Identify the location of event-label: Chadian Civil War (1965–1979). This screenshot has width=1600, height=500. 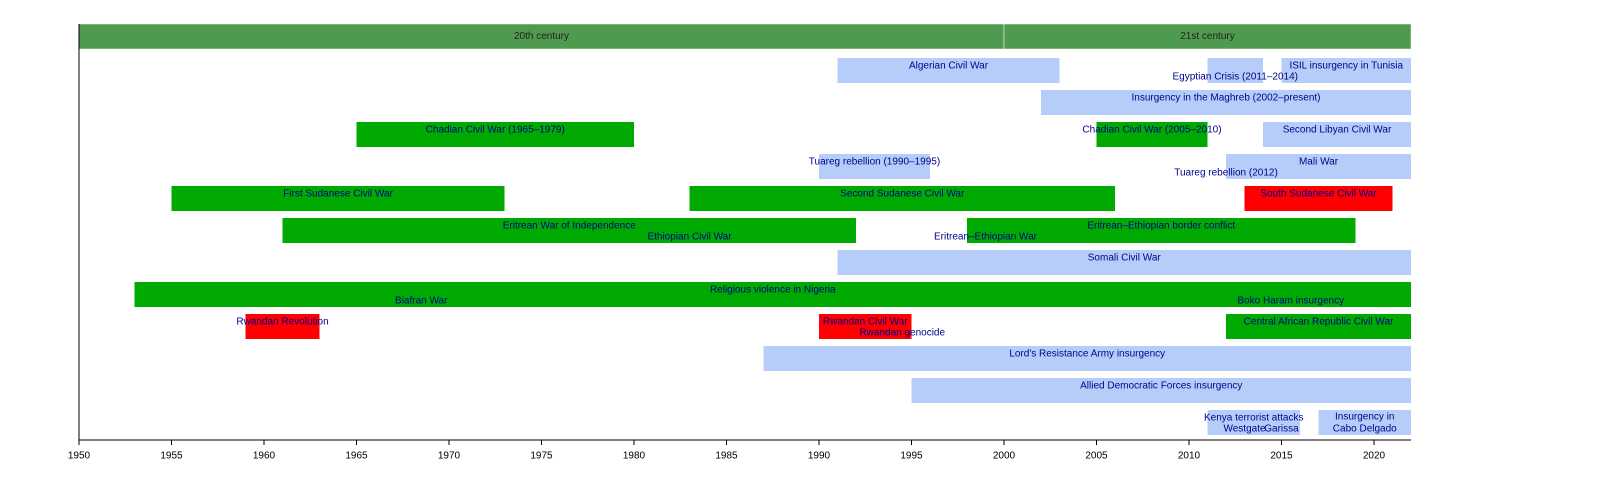
(495, 130).